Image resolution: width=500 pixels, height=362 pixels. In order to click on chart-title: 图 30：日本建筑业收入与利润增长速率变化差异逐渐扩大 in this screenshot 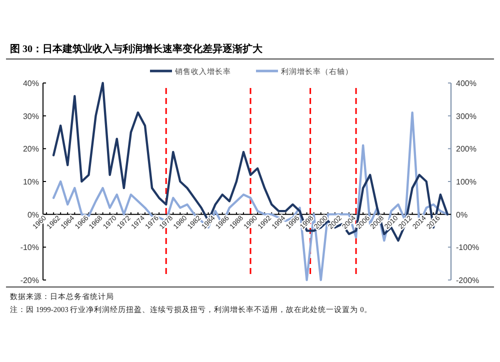, I will do `click(137, 49)`.